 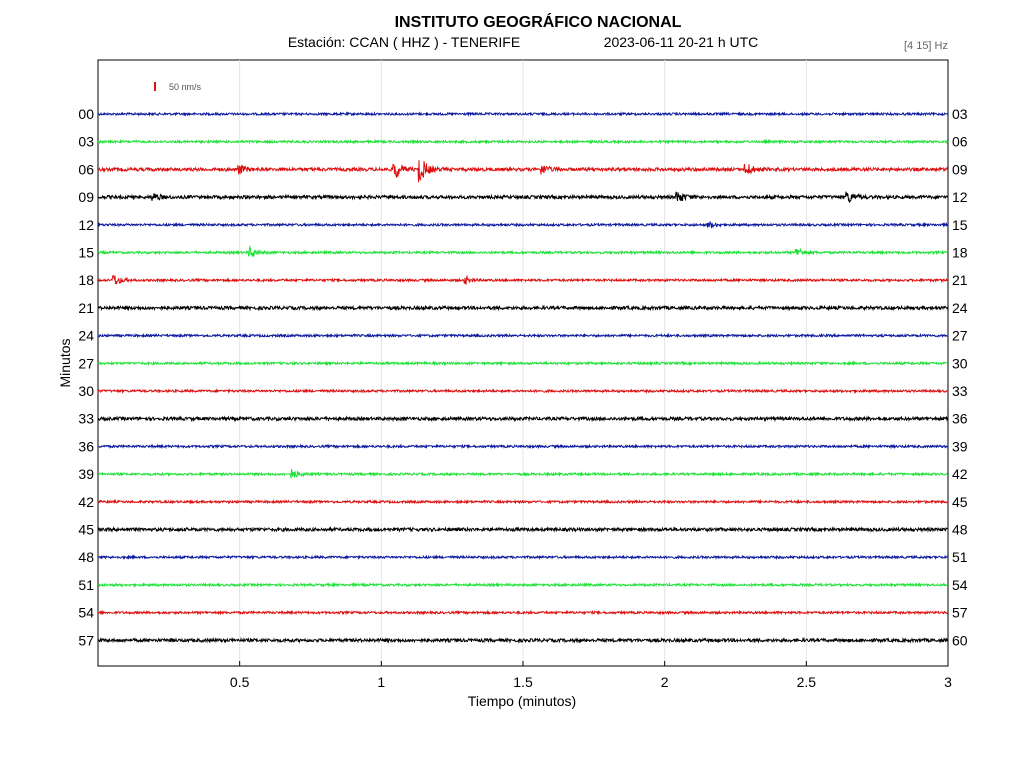 I want to click on right-minute-label: 18, so click(x=960, y=253).